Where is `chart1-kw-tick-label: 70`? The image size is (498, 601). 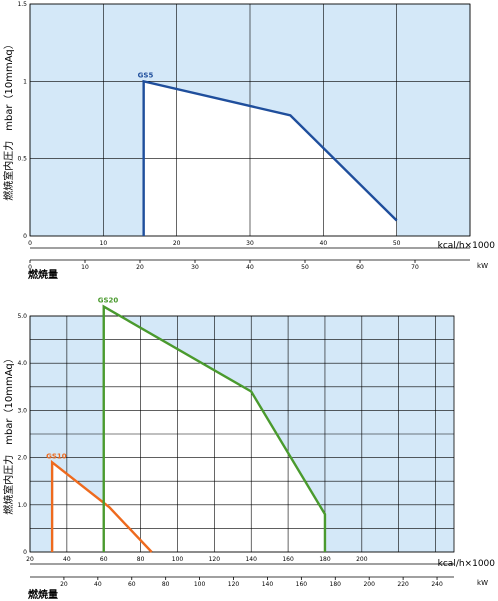 chart1-kw-tick-label: 70 is located at coordinates (415, 267).